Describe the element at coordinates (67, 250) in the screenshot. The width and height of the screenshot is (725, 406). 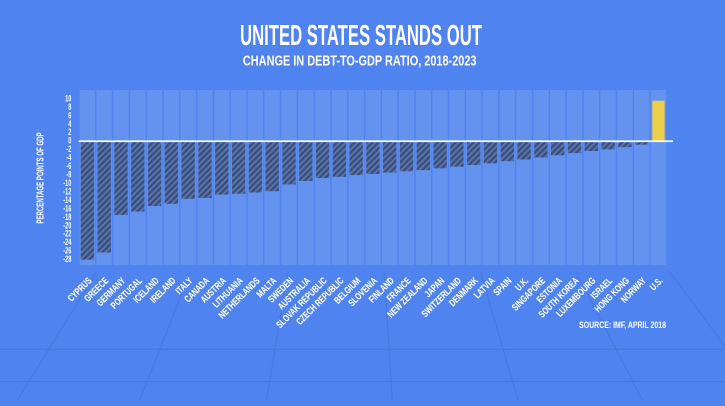
I see `svg-text: -26` at that location.